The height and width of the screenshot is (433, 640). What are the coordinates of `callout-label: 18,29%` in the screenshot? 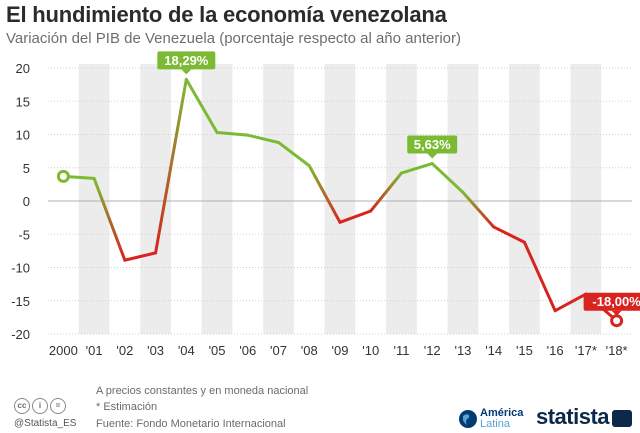 It's located at (186, 60).